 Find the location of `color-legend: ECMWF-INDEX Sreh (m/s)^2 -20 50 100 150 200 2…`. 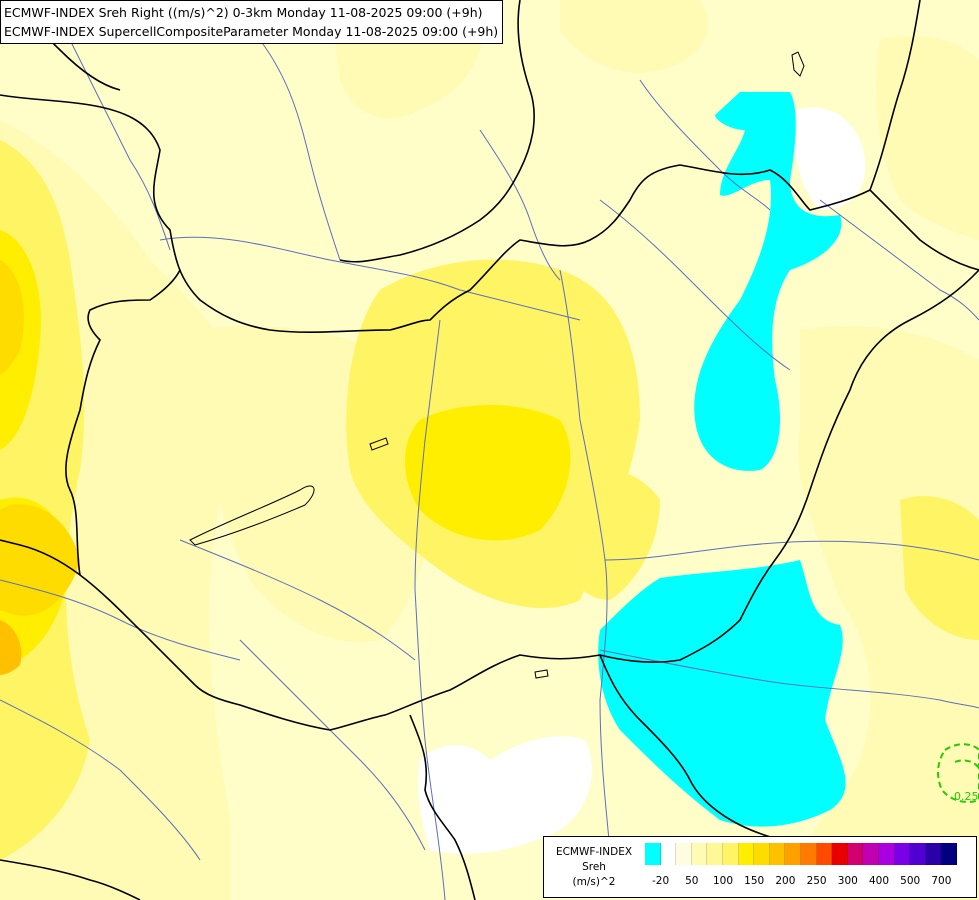

color-legend: ECMWF-INDEX Sreh (m/s)^2 -20 50 100 150 200 2… is located at coordinates (760, 867).